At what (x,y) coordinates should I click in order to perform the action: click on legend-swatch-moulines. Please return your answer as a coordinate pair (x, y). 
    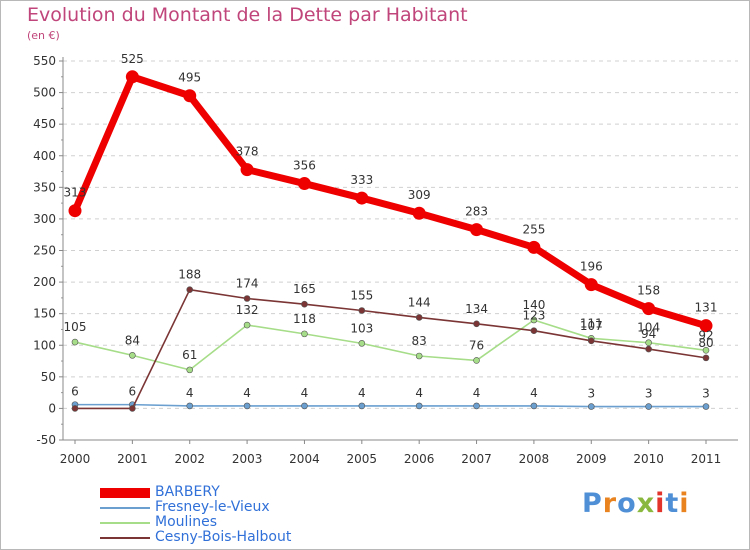
    Looking at the image, I should click on (125, 523).